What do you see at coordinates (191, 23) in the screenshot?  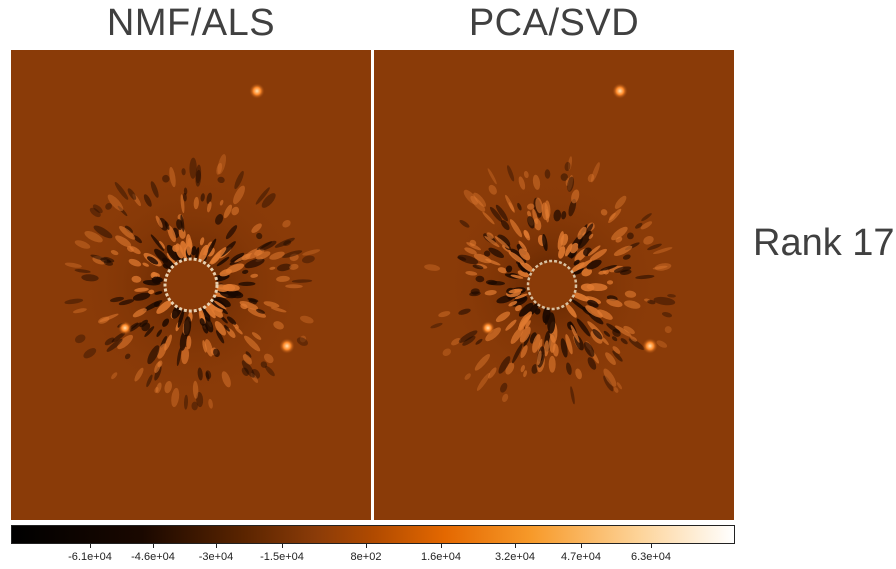 I see `panel-title-nmf: NMF/ALS` at bounding box center [191, 23].